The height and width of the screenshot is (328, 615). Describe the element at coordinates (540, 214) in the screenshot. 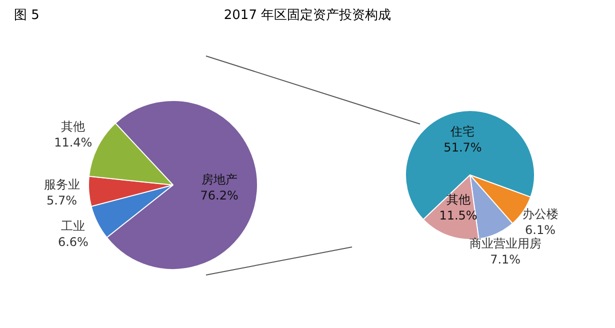

I see `slice-label: 办公楼` at that location.